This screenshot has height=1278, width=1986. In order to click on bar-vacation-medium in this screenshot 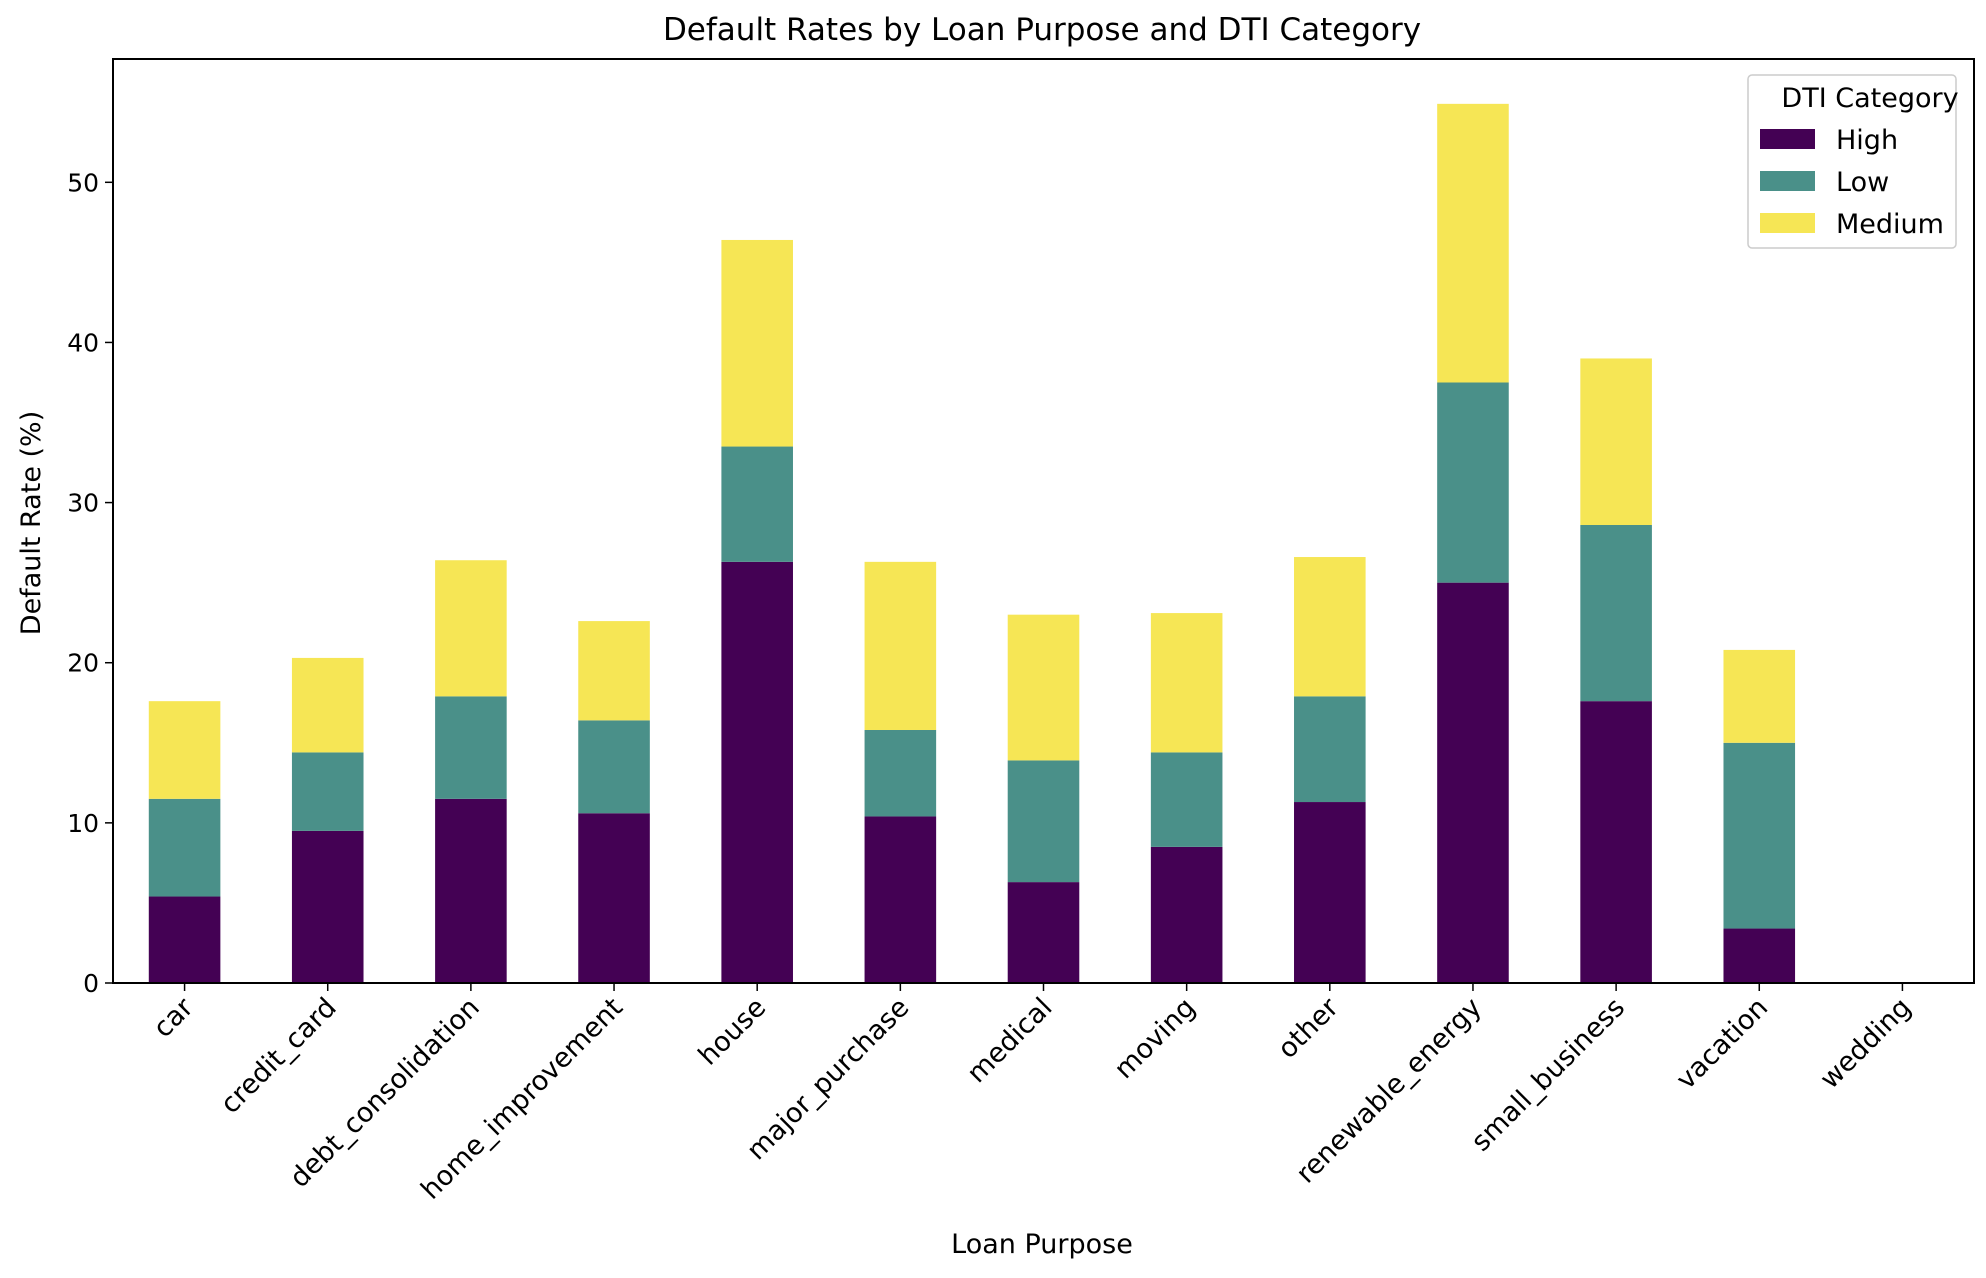, I will do `click(1759, 696)`.